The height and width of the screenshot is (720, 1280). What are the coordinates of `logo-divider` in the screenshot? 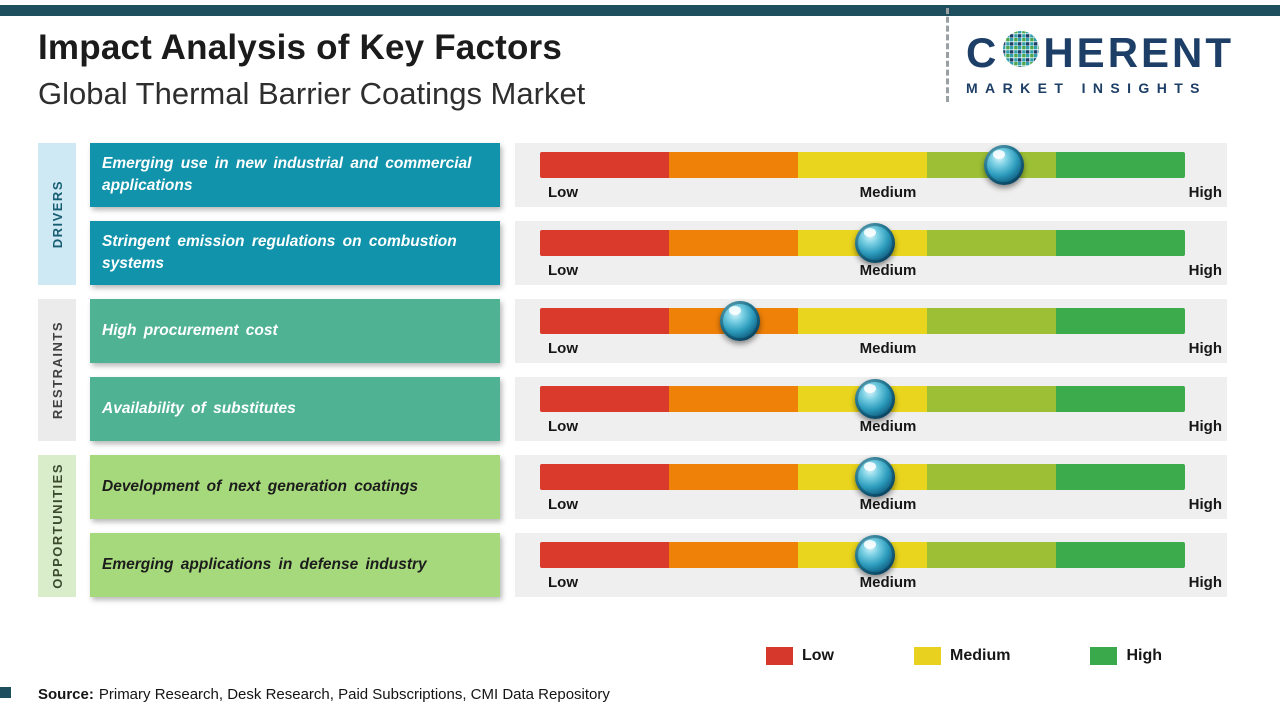 It's located at (947, 55).